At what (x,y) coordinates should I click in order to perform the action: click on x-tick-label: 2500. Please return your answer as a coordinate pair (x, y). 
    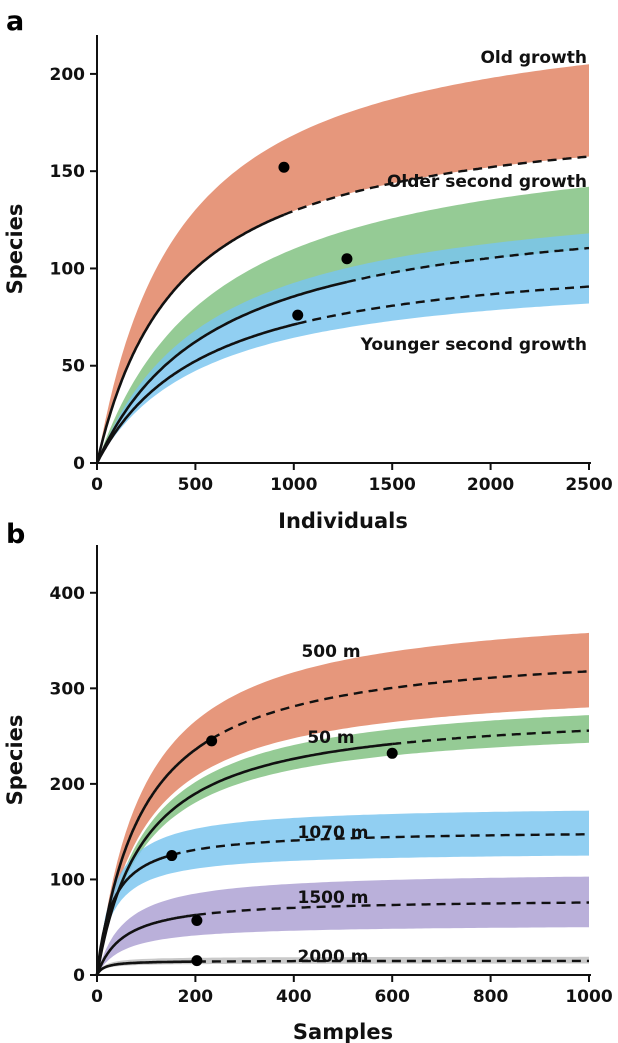
    Looking at the image, I should click on (588, 485).